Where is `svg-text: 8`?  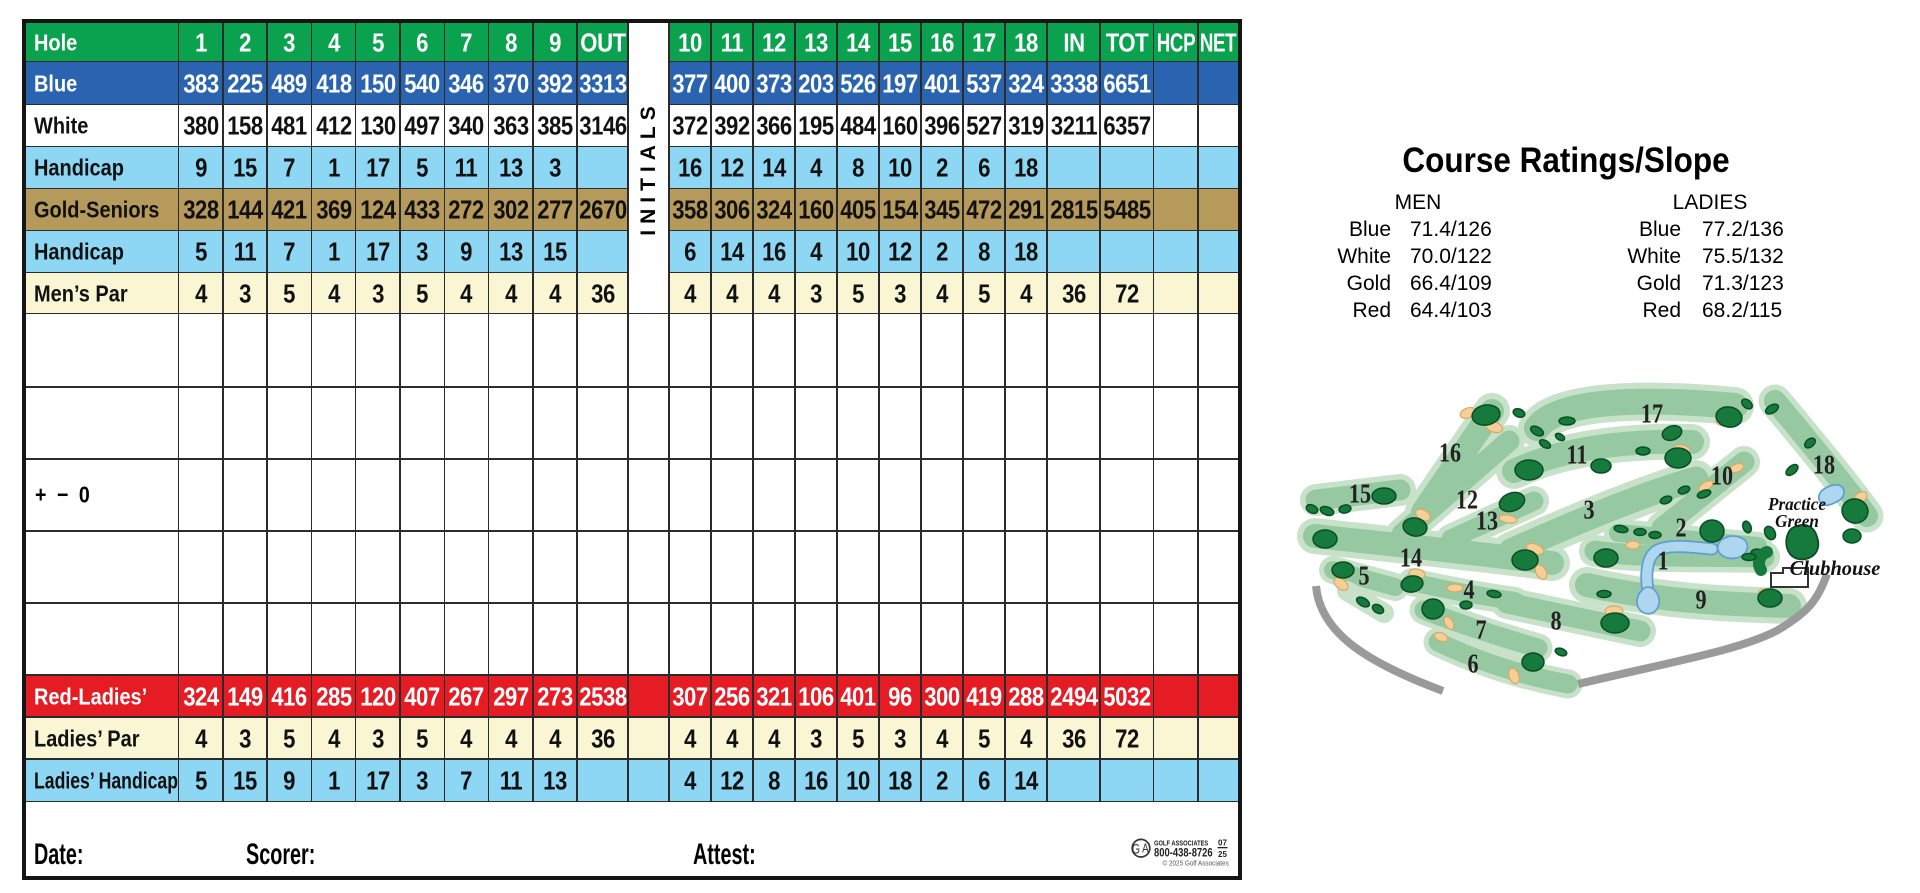
svg-text: 8 is located at coordinates (1555, 622).